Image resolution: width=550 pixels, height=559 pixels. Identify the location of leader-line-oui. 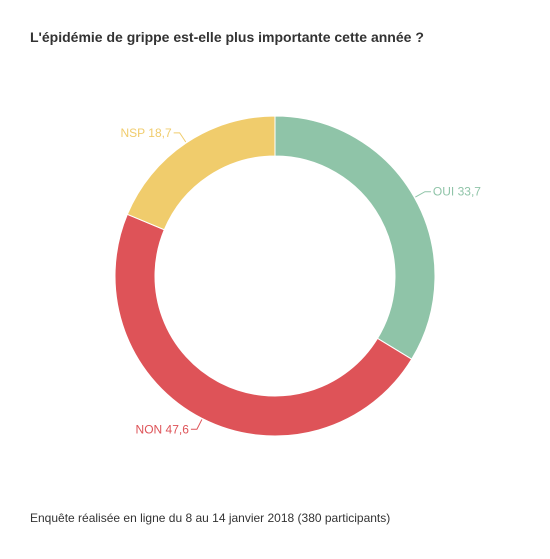
(423, 194).